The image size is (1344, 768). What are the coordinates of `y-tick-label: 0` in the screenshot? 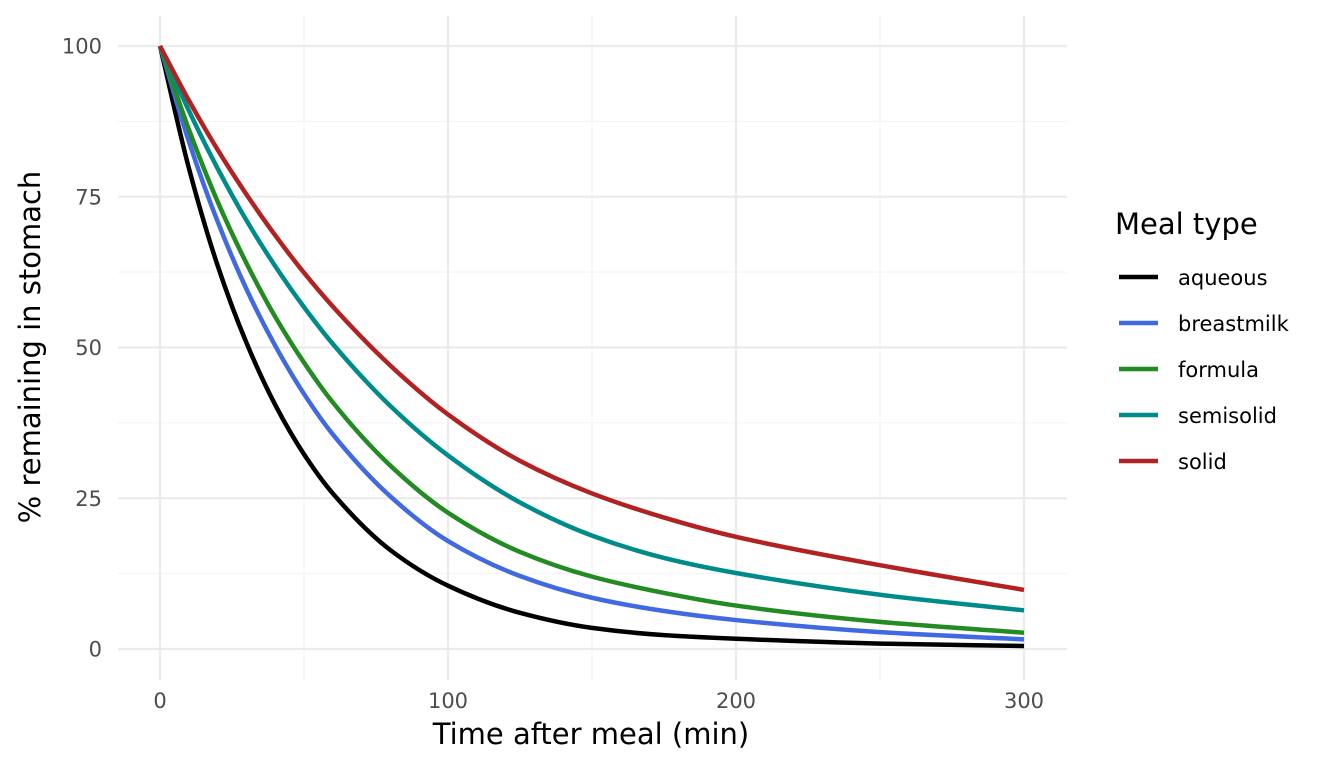 It's located at (95, 650).